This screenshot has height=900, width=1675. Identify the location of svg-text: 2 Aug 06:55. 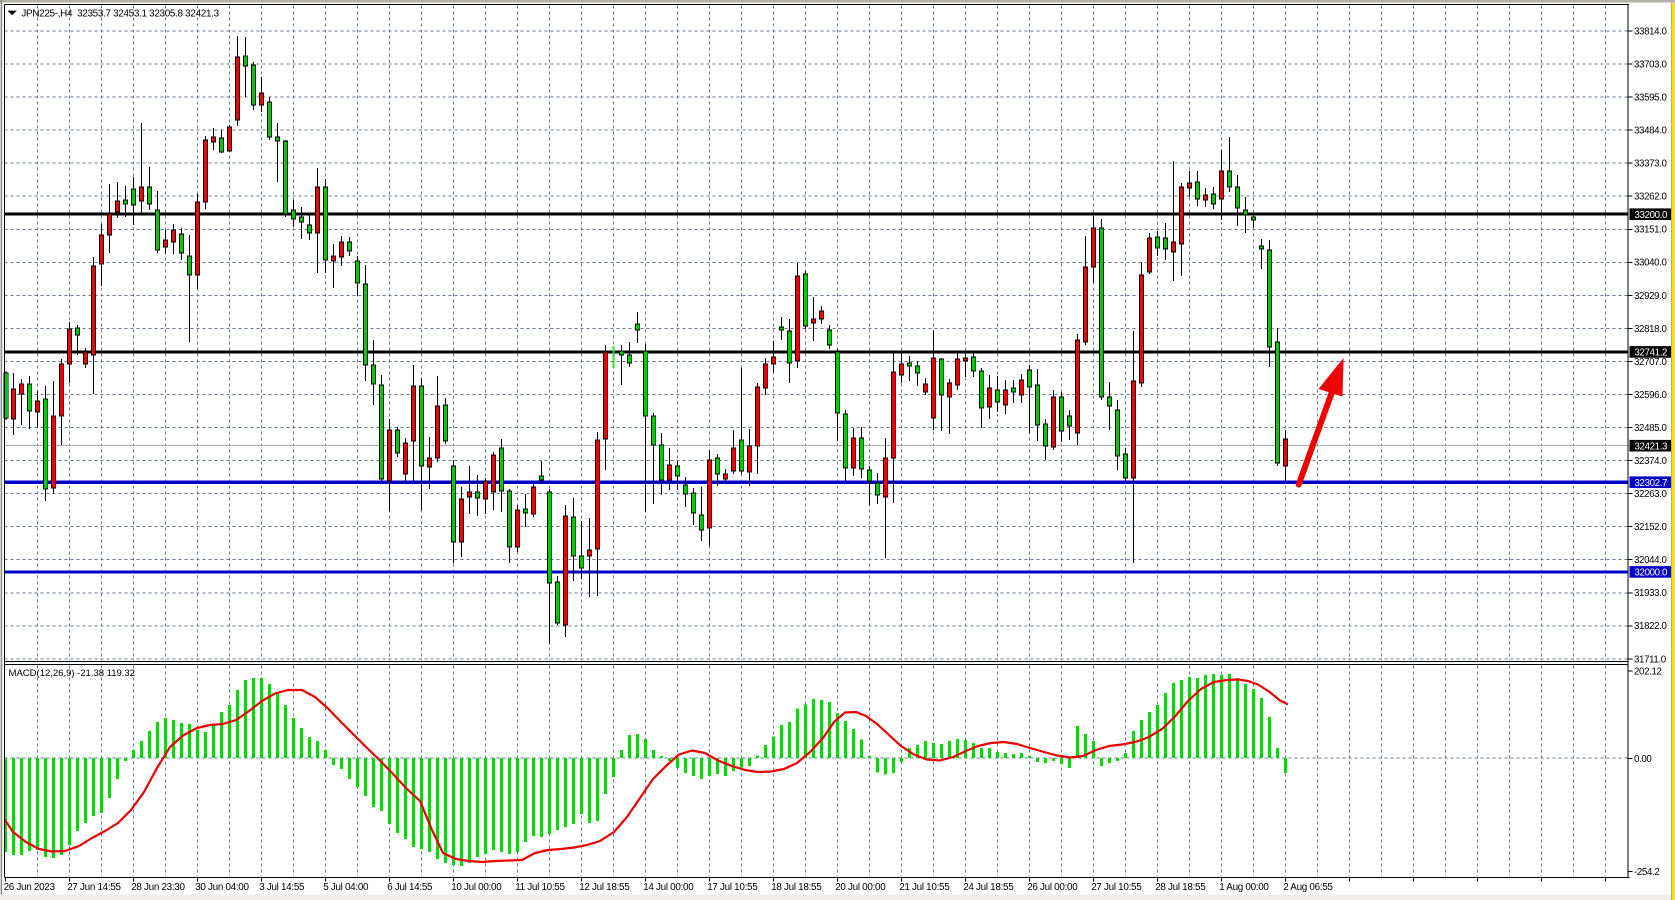
(1308, 887).